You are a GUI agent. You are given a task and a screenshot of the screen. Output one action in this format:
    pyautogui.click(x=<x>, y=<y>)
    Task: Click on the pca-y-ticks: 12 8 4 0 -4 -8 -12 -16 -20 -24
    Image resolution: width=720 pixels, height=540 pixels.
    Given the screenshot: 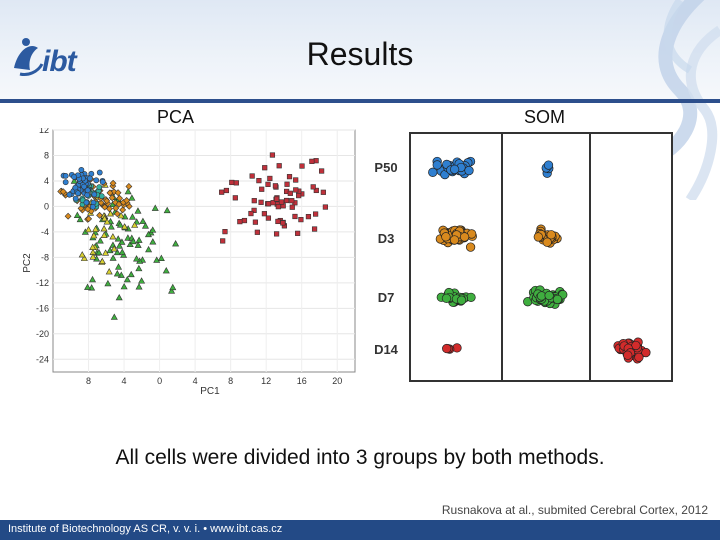 What is the action you would take?
    pyautogui.click(x=42, y=246)
    